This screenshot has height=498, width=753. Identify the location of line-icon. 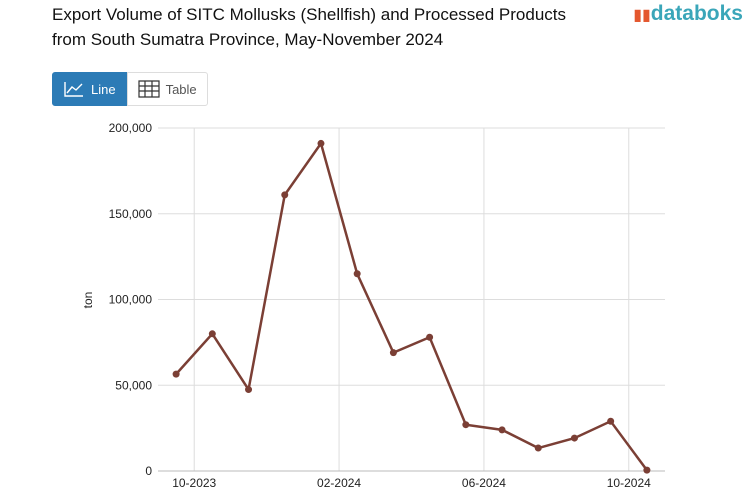
(73, 89).